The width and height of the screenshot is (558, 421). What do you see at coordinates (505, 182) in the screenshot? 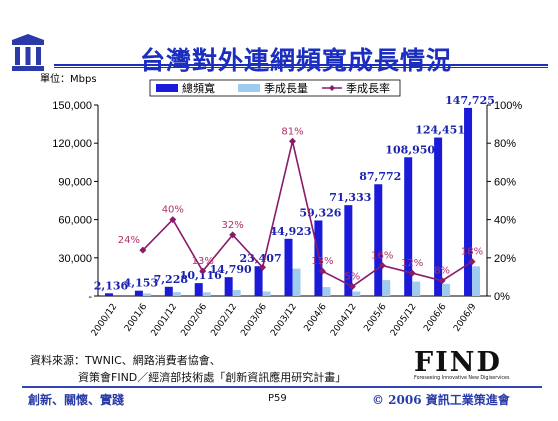
I see `y2-tick-label: 60%` at bounding box center [505, 182].